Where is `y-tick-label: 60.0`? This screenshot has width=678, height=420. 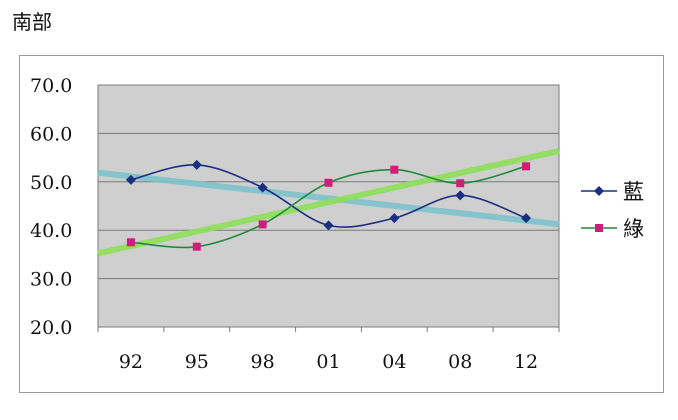 y-tick-label: 60.0 is located at coordinates (51, 134).